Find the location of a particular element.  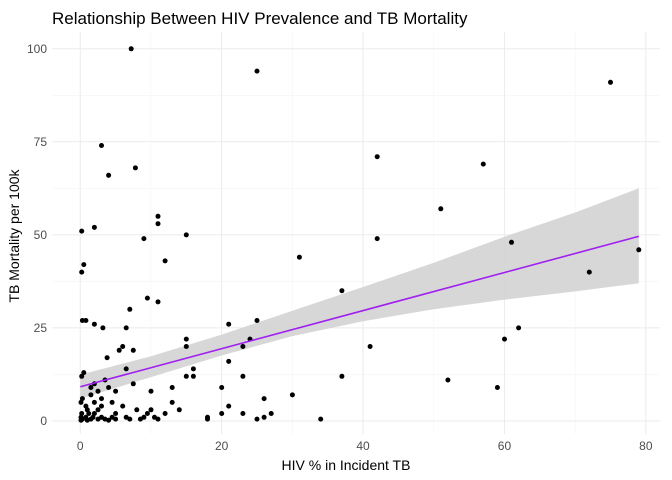

x-tick-label: 60 is located at coordinates (505, 446).